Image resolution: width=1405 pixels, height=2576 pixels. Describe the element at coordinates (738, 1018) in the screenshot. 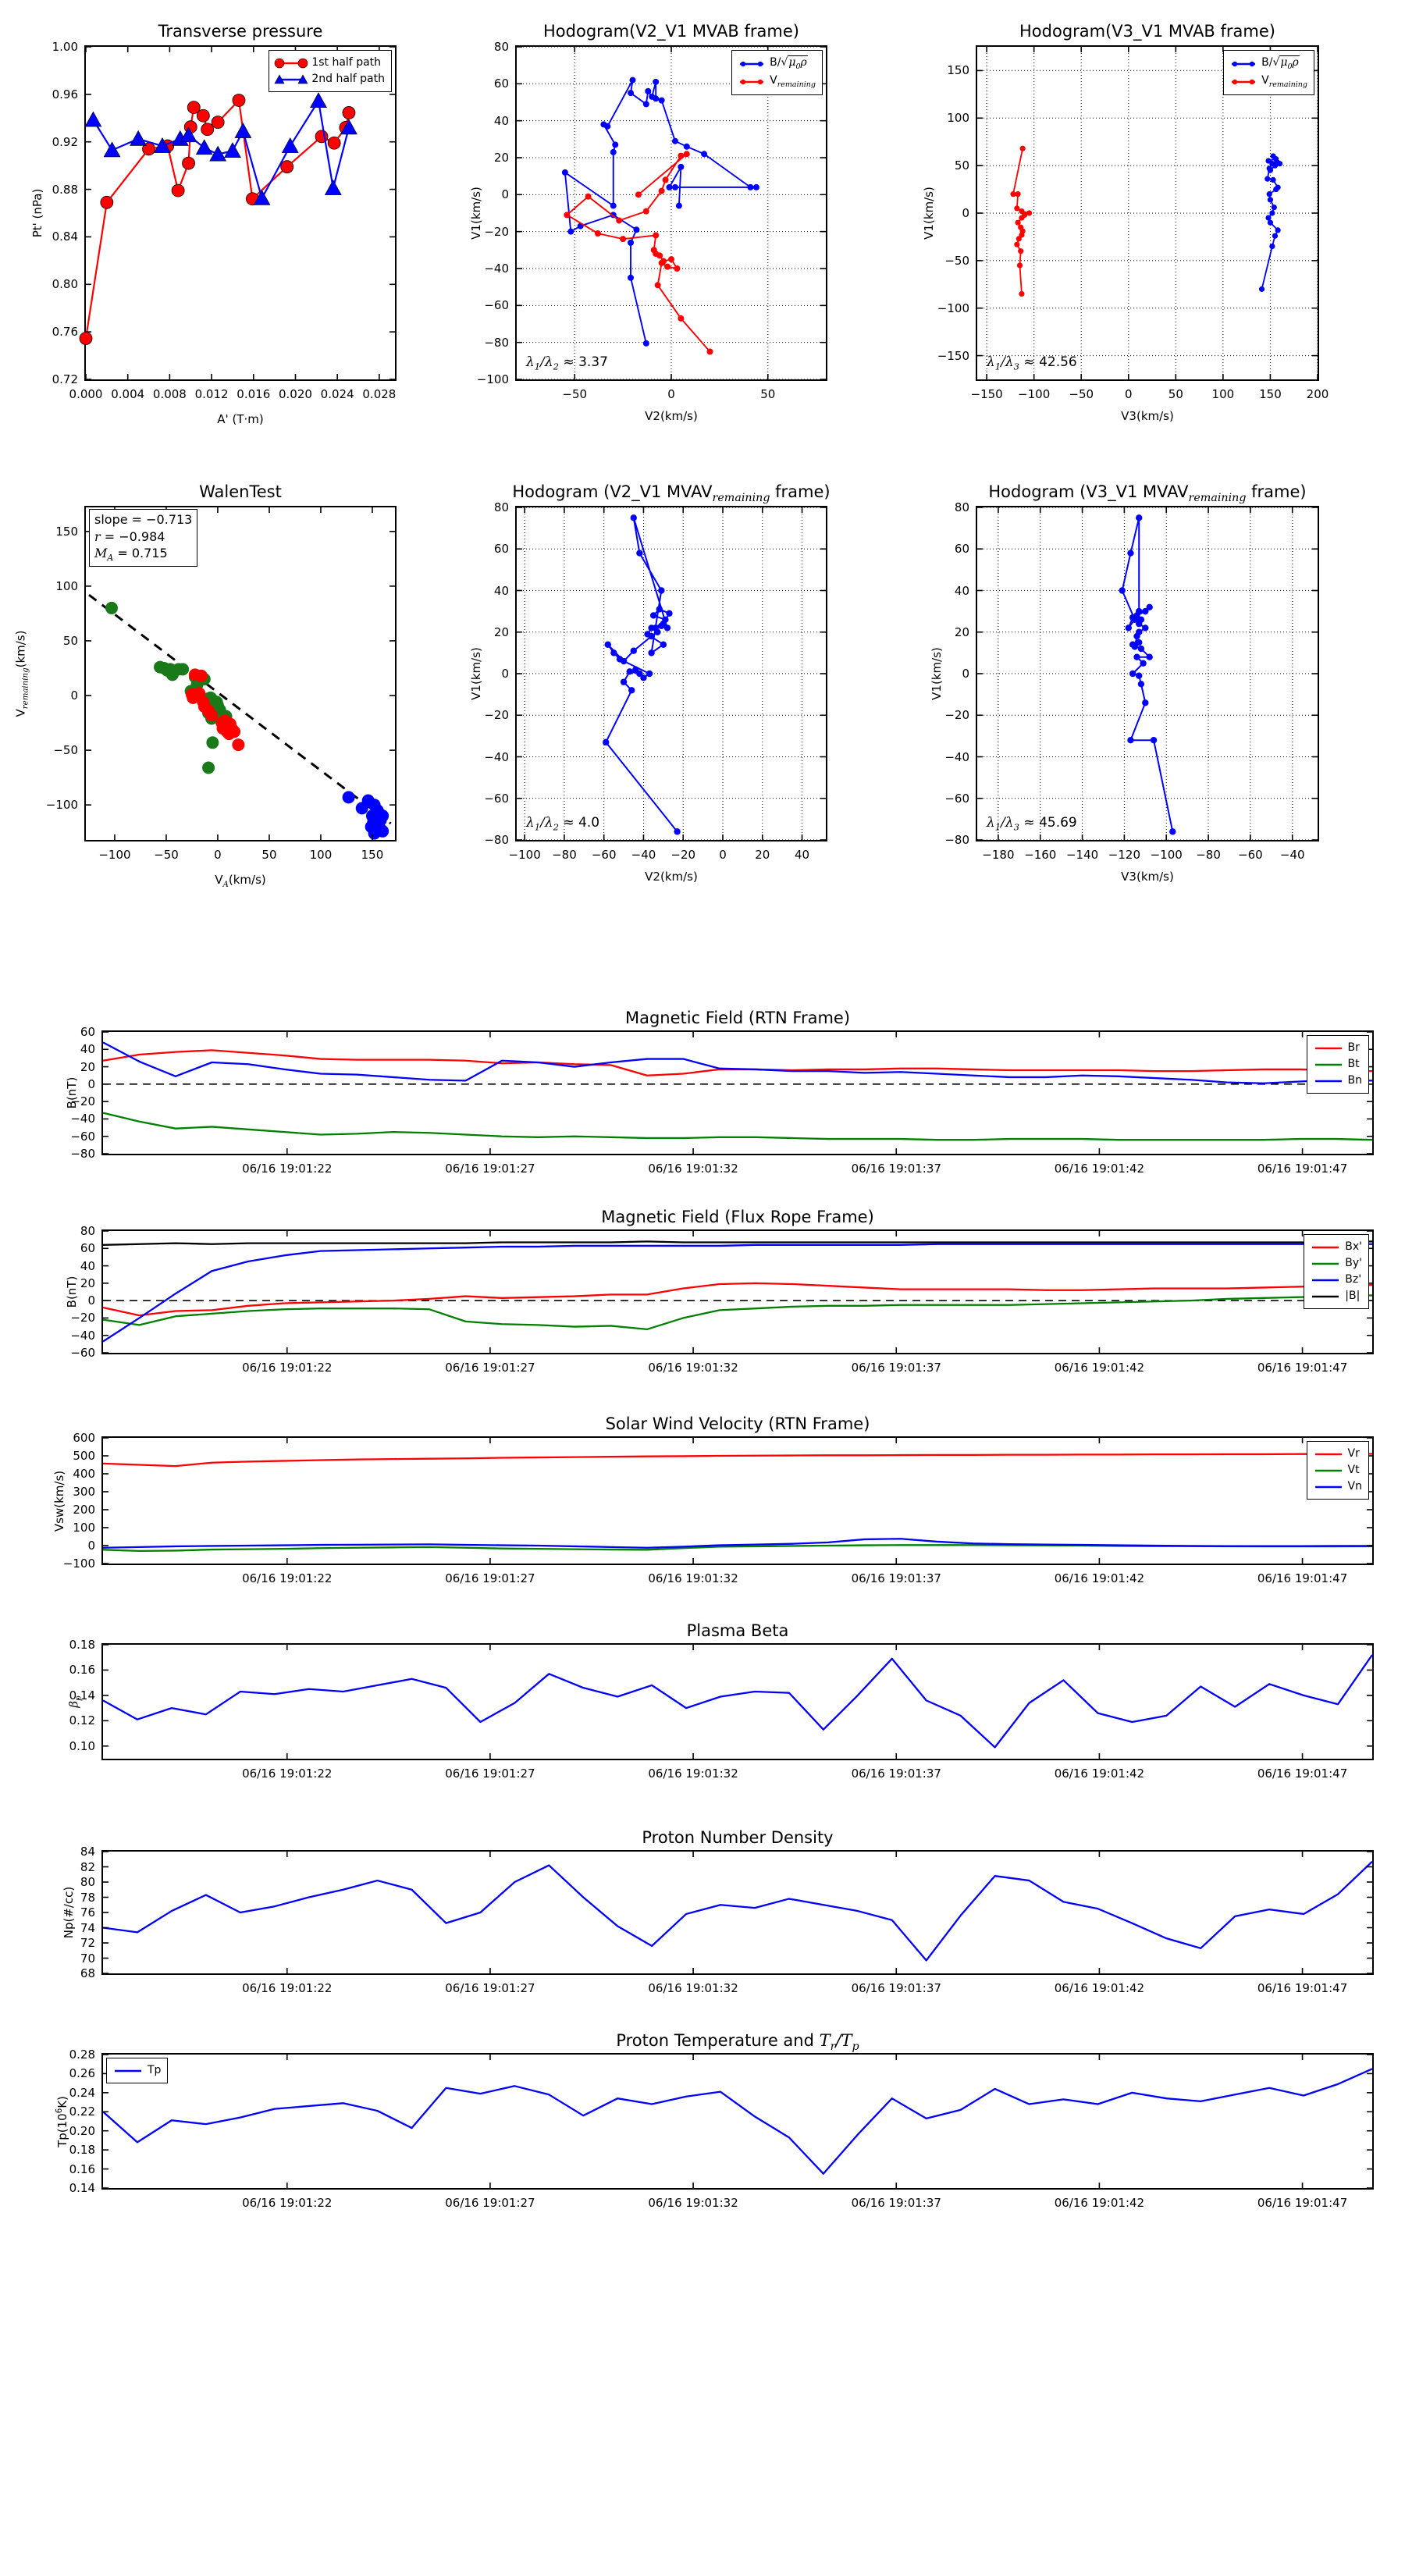

I see `plot-title-magnetic-field-rtn: Magnetic Field (RTN Frame)` at that location.